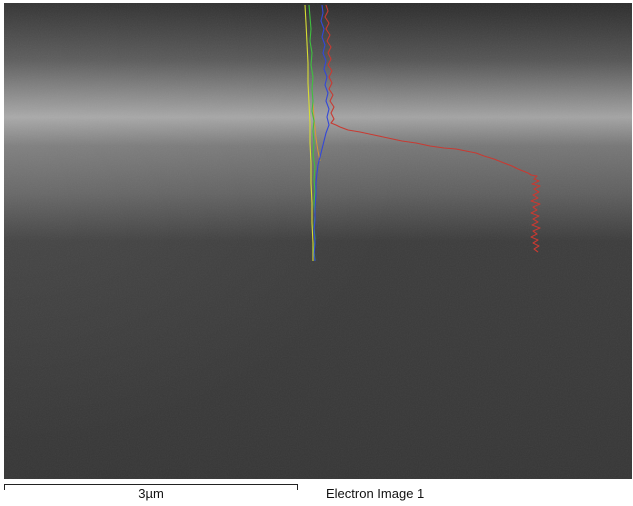  I want to click on image-caption: Electron Image 1, so click(375, 493).